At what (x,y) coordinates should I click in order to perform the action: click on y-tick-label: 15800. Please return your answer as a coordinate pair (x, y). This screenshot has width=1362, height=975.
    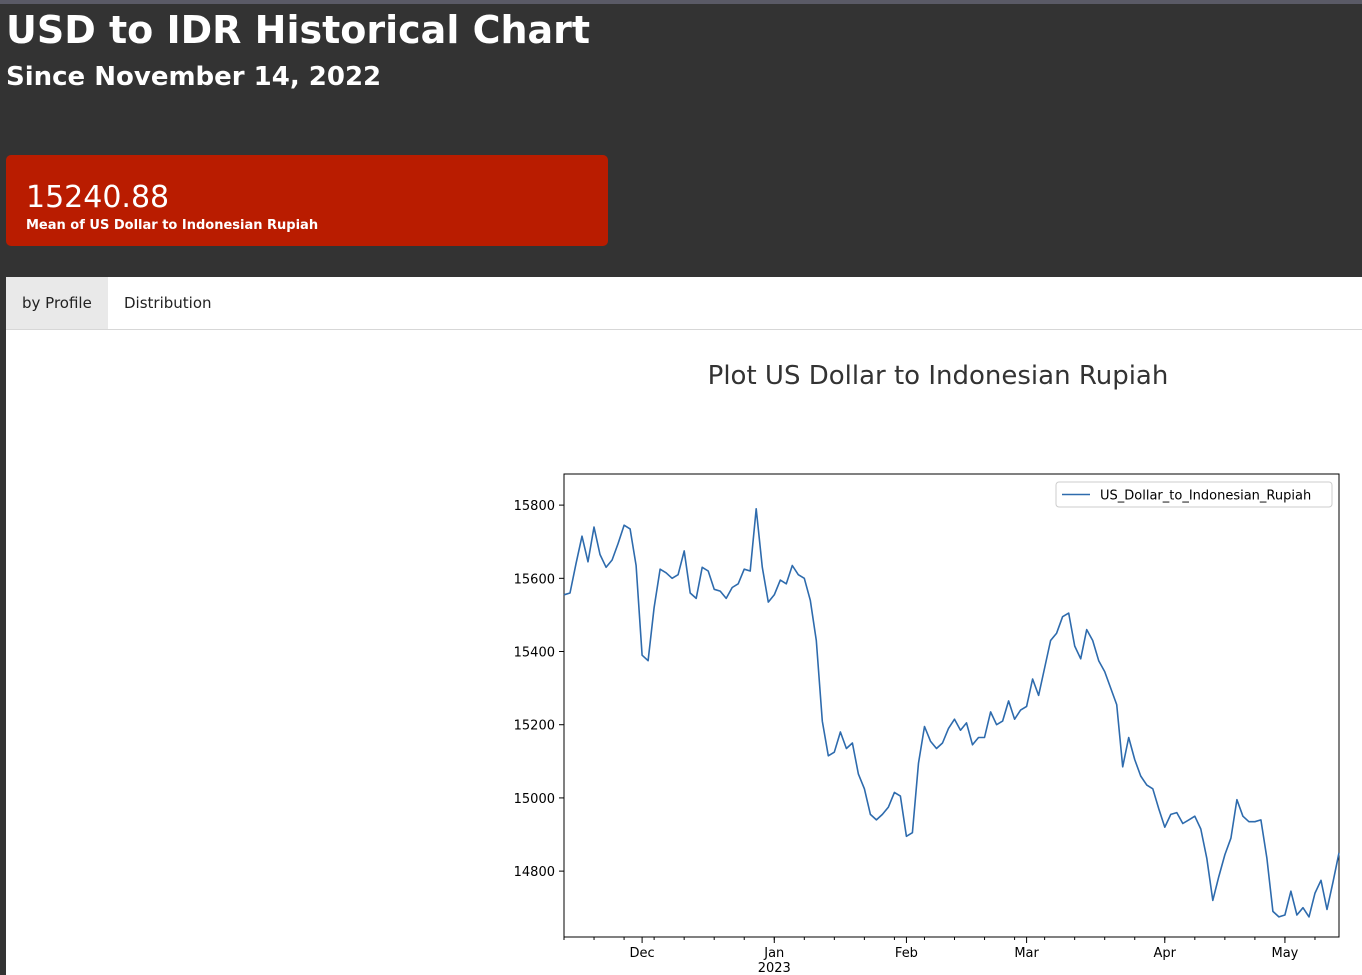
    Looking at the image, I should click on (534, 506).